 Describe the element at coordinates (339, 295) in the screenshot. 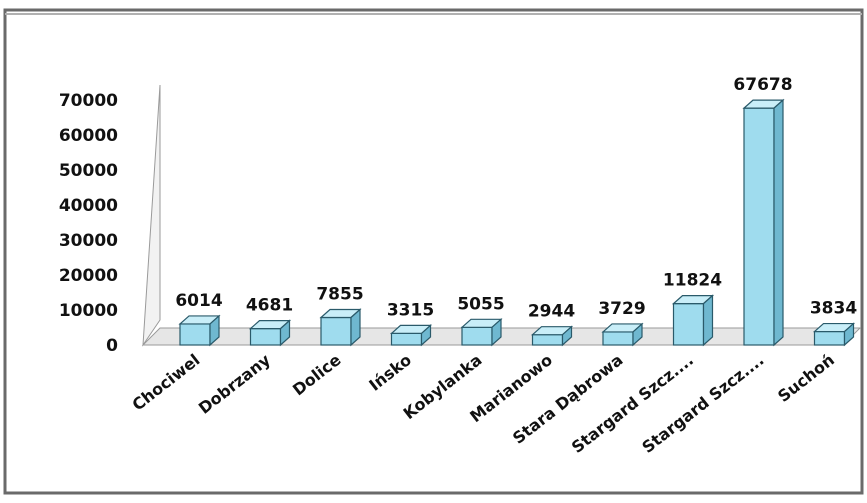

I see `data-label: 7855` at that location.